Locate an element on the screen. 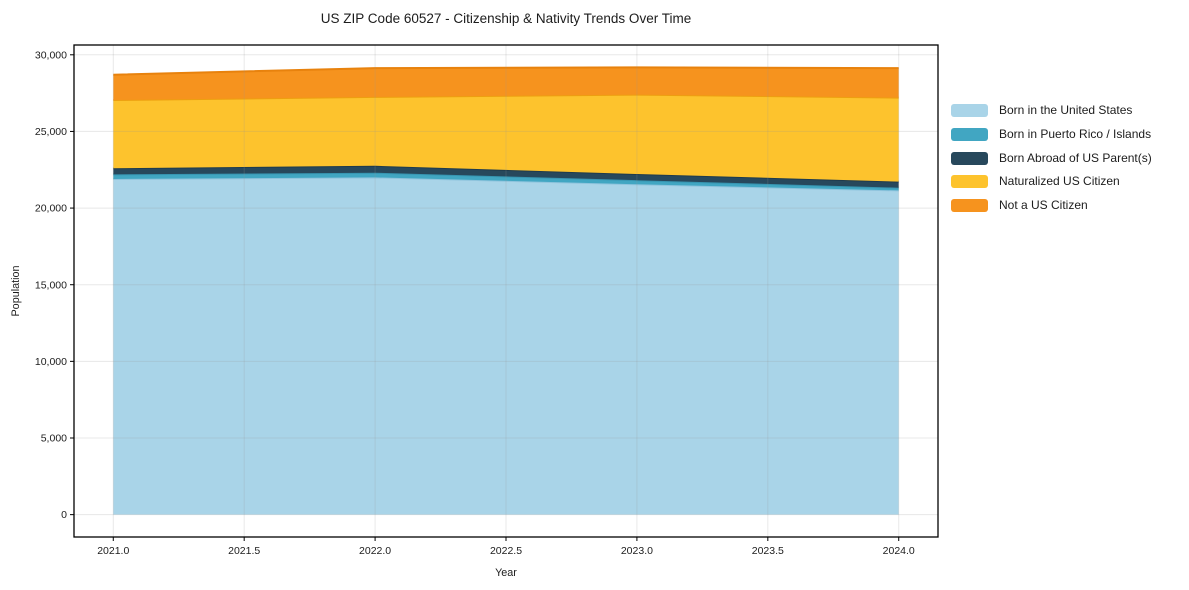 Image resolution: width=1189 pixels, height=590 pixels. legend-item-not-a-us-citizen: Not a US Citizen is located at coordinates (1051, 205).